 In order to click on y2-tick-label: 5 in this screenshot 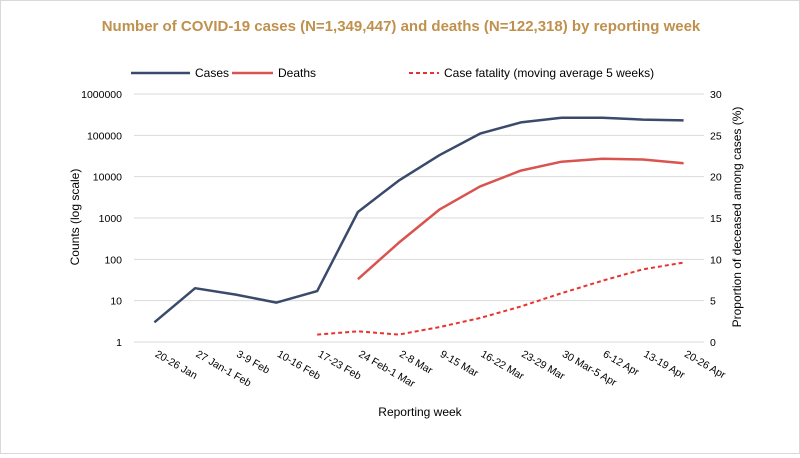, I will do `click(713, 302)`.